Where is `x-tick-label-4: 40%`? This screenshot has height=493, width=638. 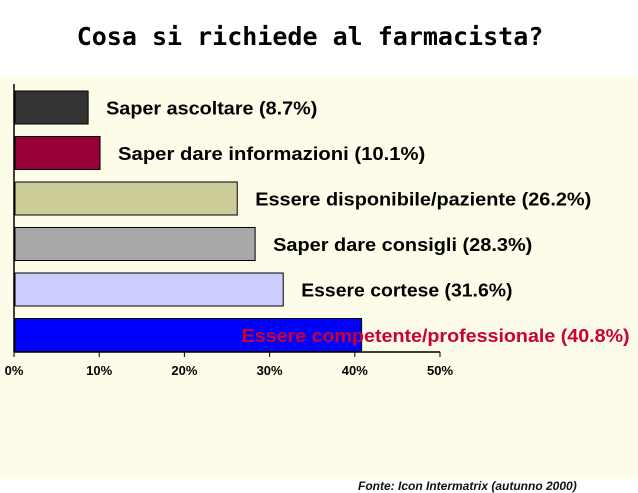 x-tick-label-4: 40% is located at coordinates (355, 370).